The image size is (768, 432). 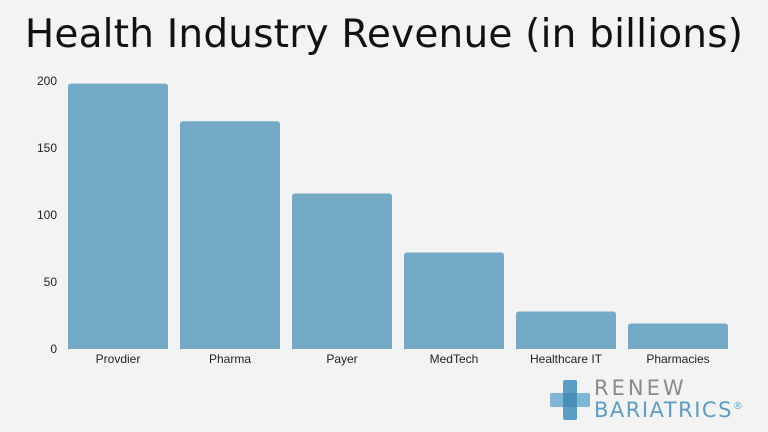 I want to click on x-tick-label: Pharma, so click(x=230, y=359).